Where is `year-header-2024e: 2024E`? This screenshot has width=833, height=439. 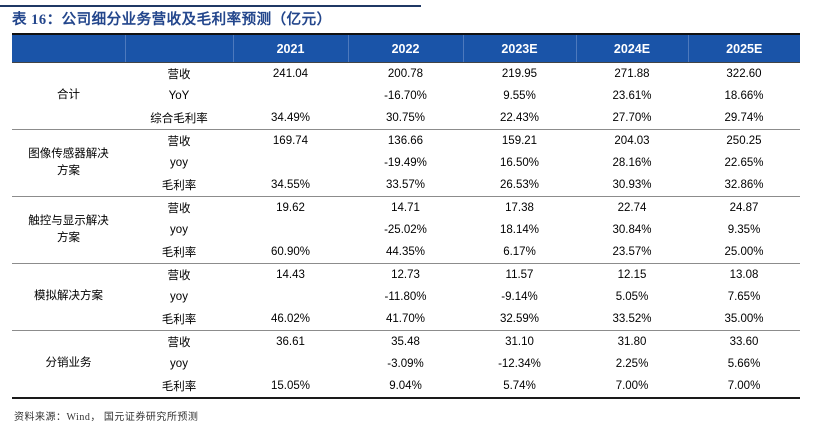 year-header-2024e: 2024E is located at coordinates (631, 48).